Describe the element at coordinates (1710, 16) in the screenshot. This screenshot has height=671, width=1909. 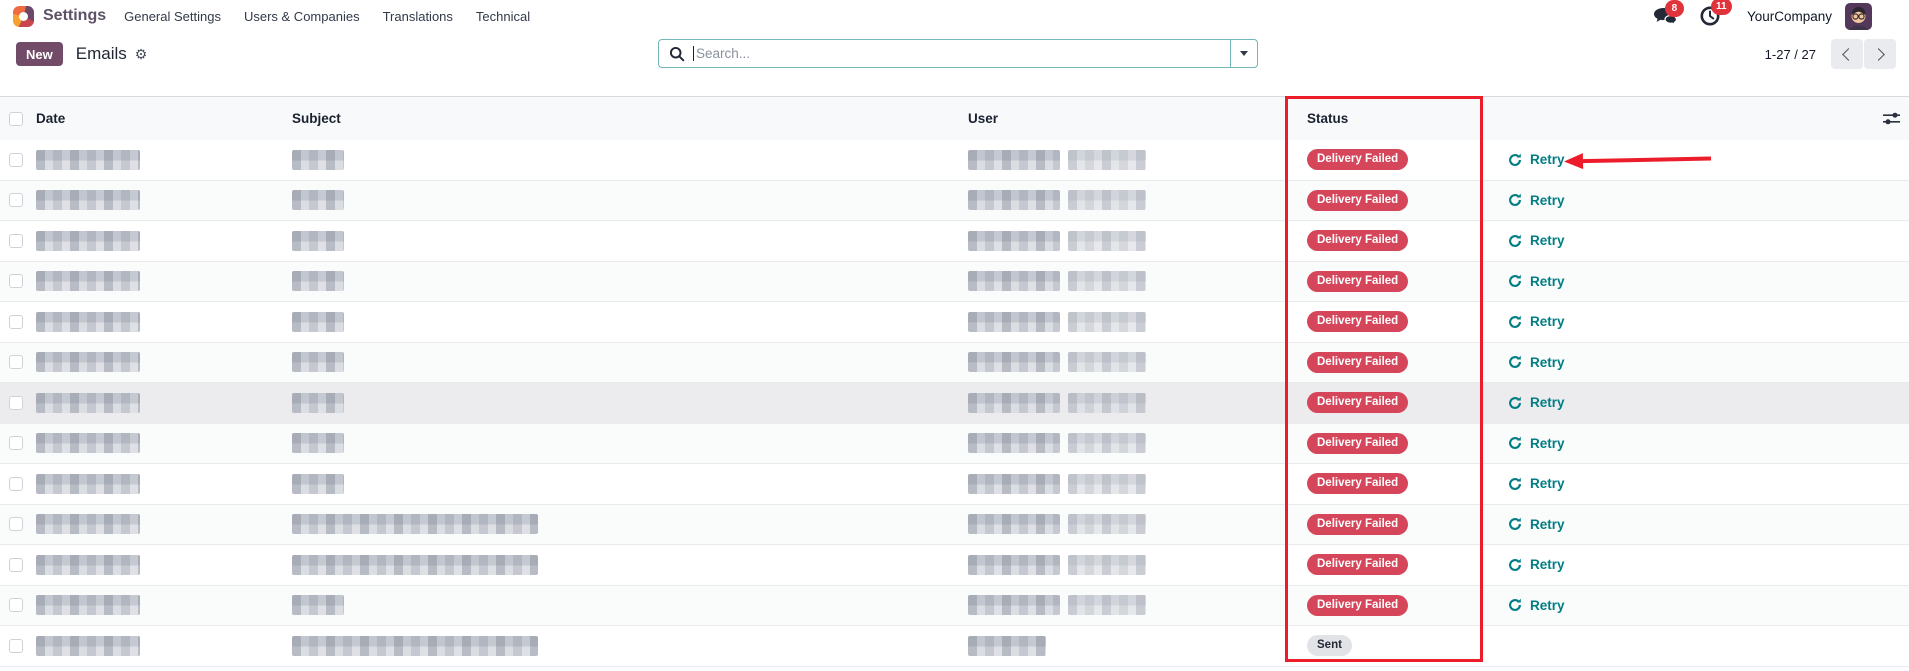
I see `clock-icon` at that location.